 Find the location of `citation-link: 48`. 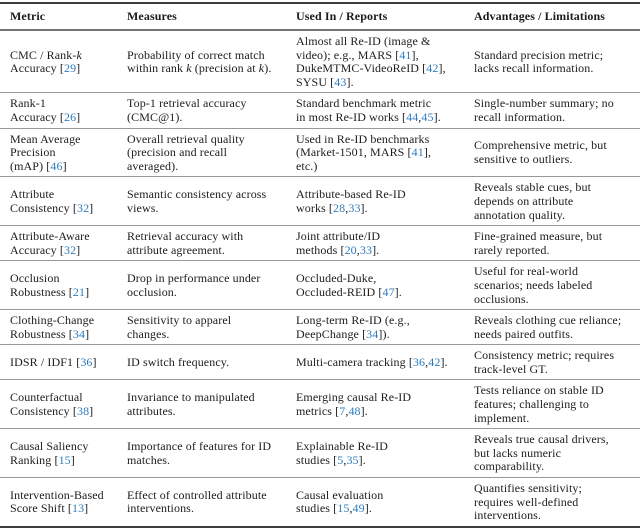

citation-link: 48 is located at coordinates (354, 410).